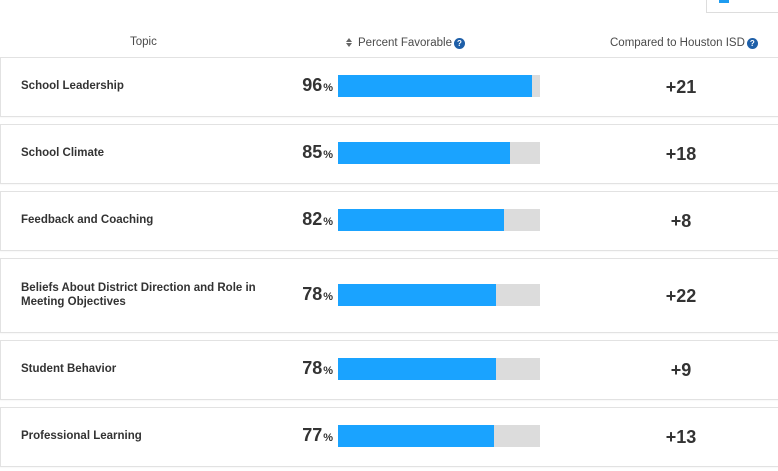 The height and width of the screenshot is (471, 778). I want to click on header-compared-to: Compared to Houston ISD ?, so click(684, 43).